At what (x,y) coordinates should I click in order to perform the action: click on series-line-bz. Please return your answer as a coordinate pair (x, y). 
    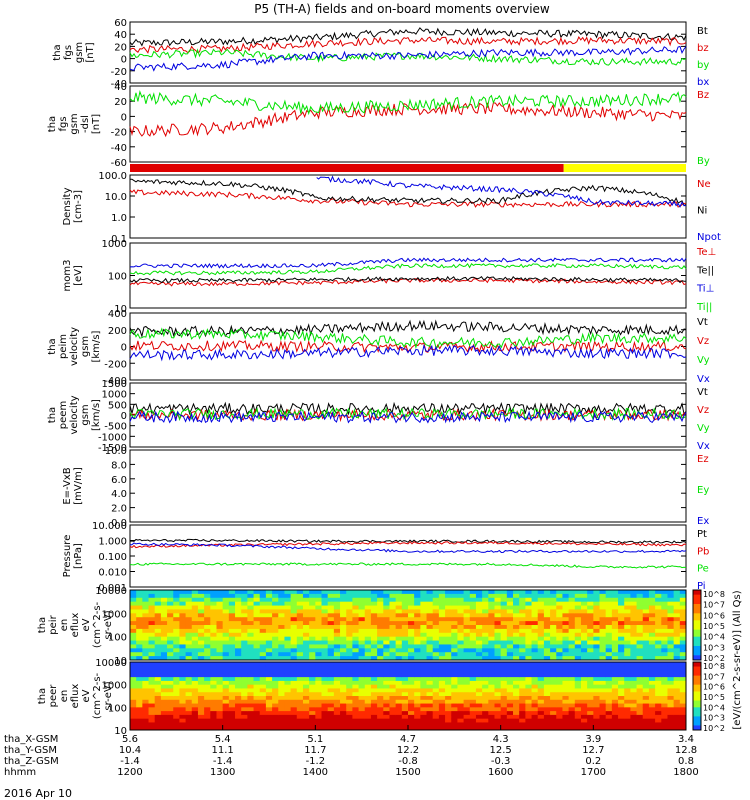
    Looking at the image, I should click on (408, 44).